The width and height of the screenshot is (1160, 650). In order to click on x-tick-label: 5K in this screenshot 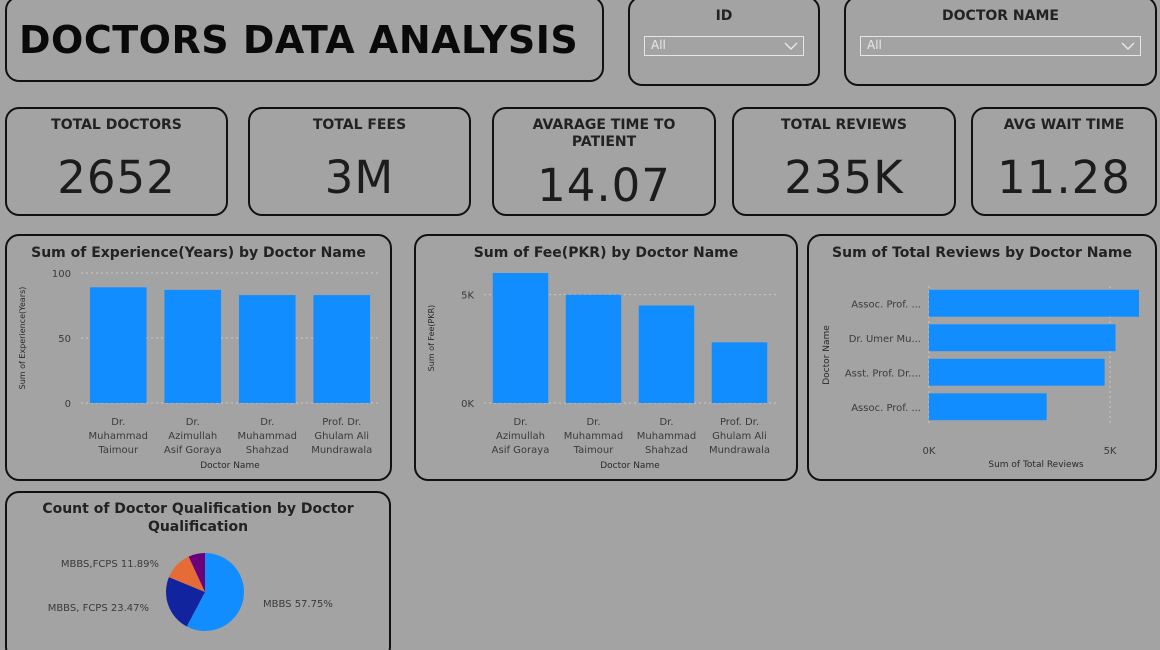, I will do `click(1110, 451)`.